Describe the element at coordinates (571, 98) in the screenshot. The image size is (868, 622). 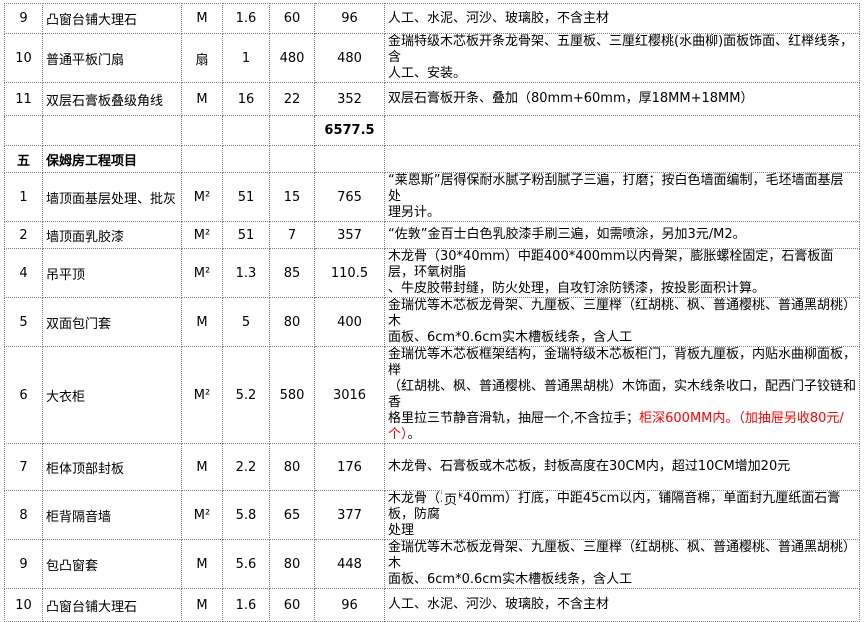
I see `description-text: 双层石膏板开条、叠加（80mm+60mm，厚18MM+18MM）` at that location.